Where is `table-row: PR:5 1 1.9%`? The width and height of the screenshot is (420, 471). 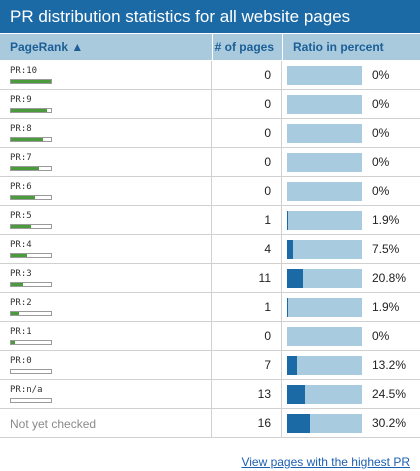
table-row: PR:5 1 1.9% is located at coordinates (210, 220).